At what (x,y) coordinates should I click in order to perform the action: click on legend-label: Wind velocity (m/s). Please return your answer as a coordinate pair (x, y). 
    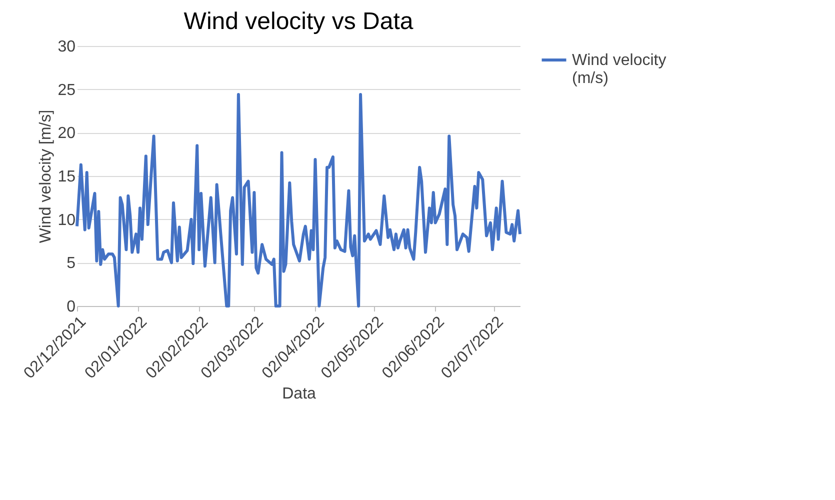
    Looking at the image, I should click on (619, 69).